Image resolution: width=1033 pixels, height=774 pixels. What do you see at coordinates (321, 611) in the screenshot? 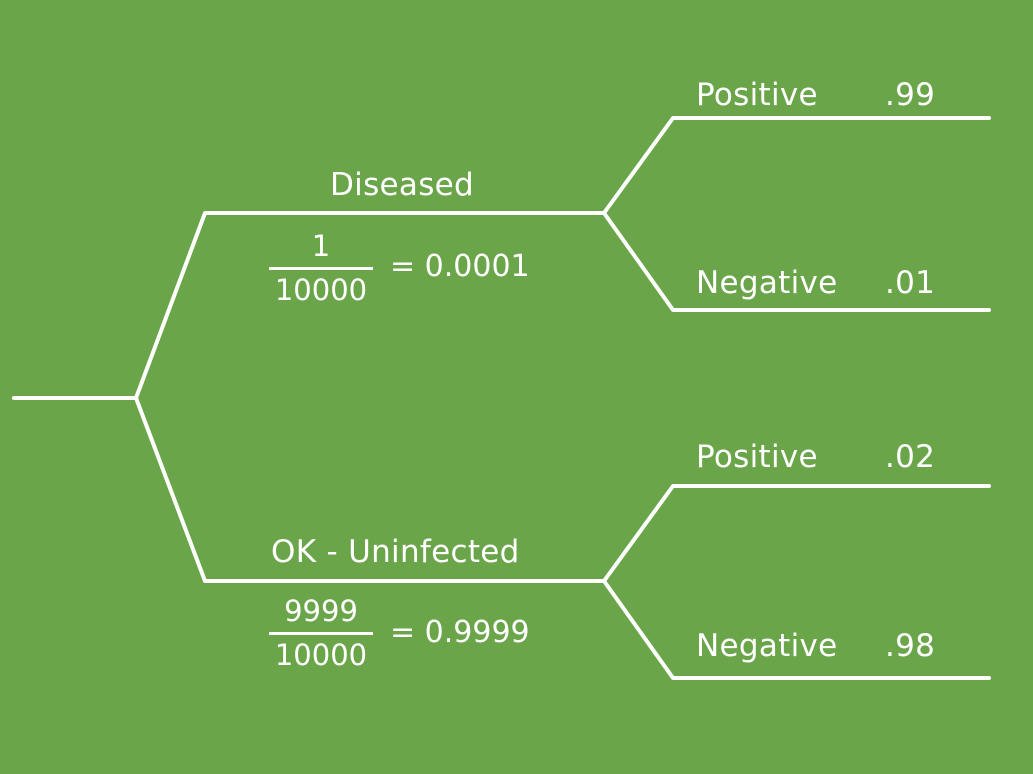
I see `uninfected-fraction-numerator: 9999` at bounding box center [321, 611].